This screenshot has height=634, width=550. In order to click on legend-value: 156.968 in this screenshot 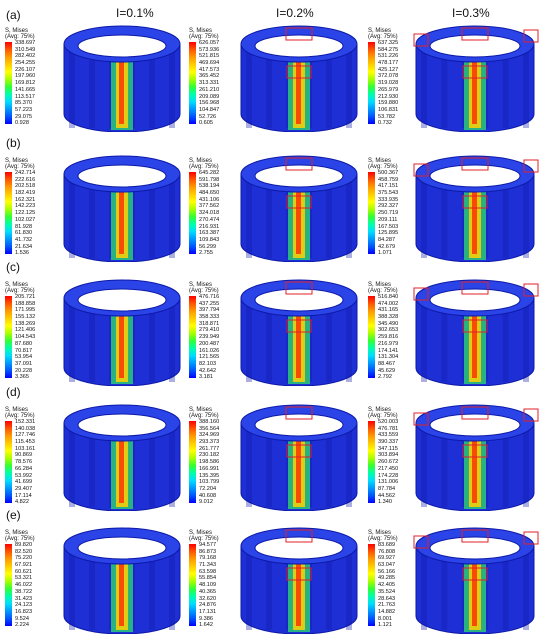, I will do `click(209, 103)`.